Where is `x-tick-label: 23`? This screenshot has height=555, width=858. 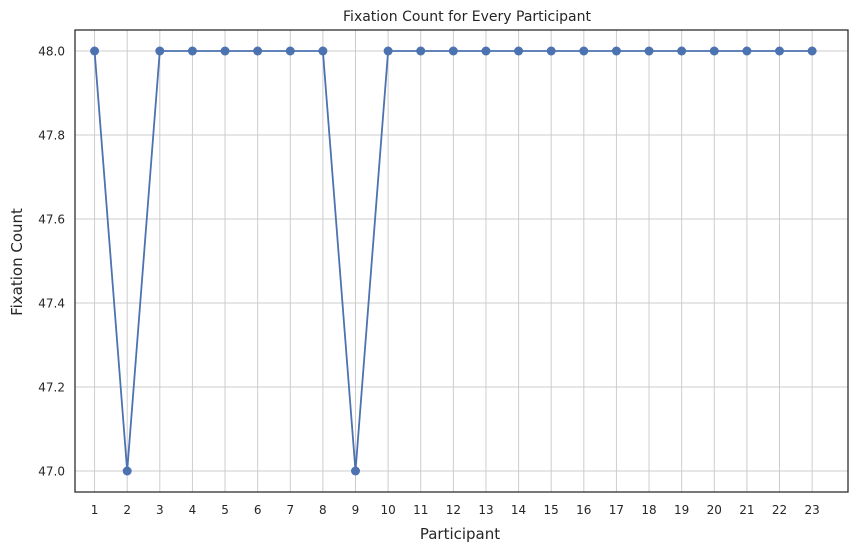 x-tick-label: 23 is located at coordinates (811, 510).